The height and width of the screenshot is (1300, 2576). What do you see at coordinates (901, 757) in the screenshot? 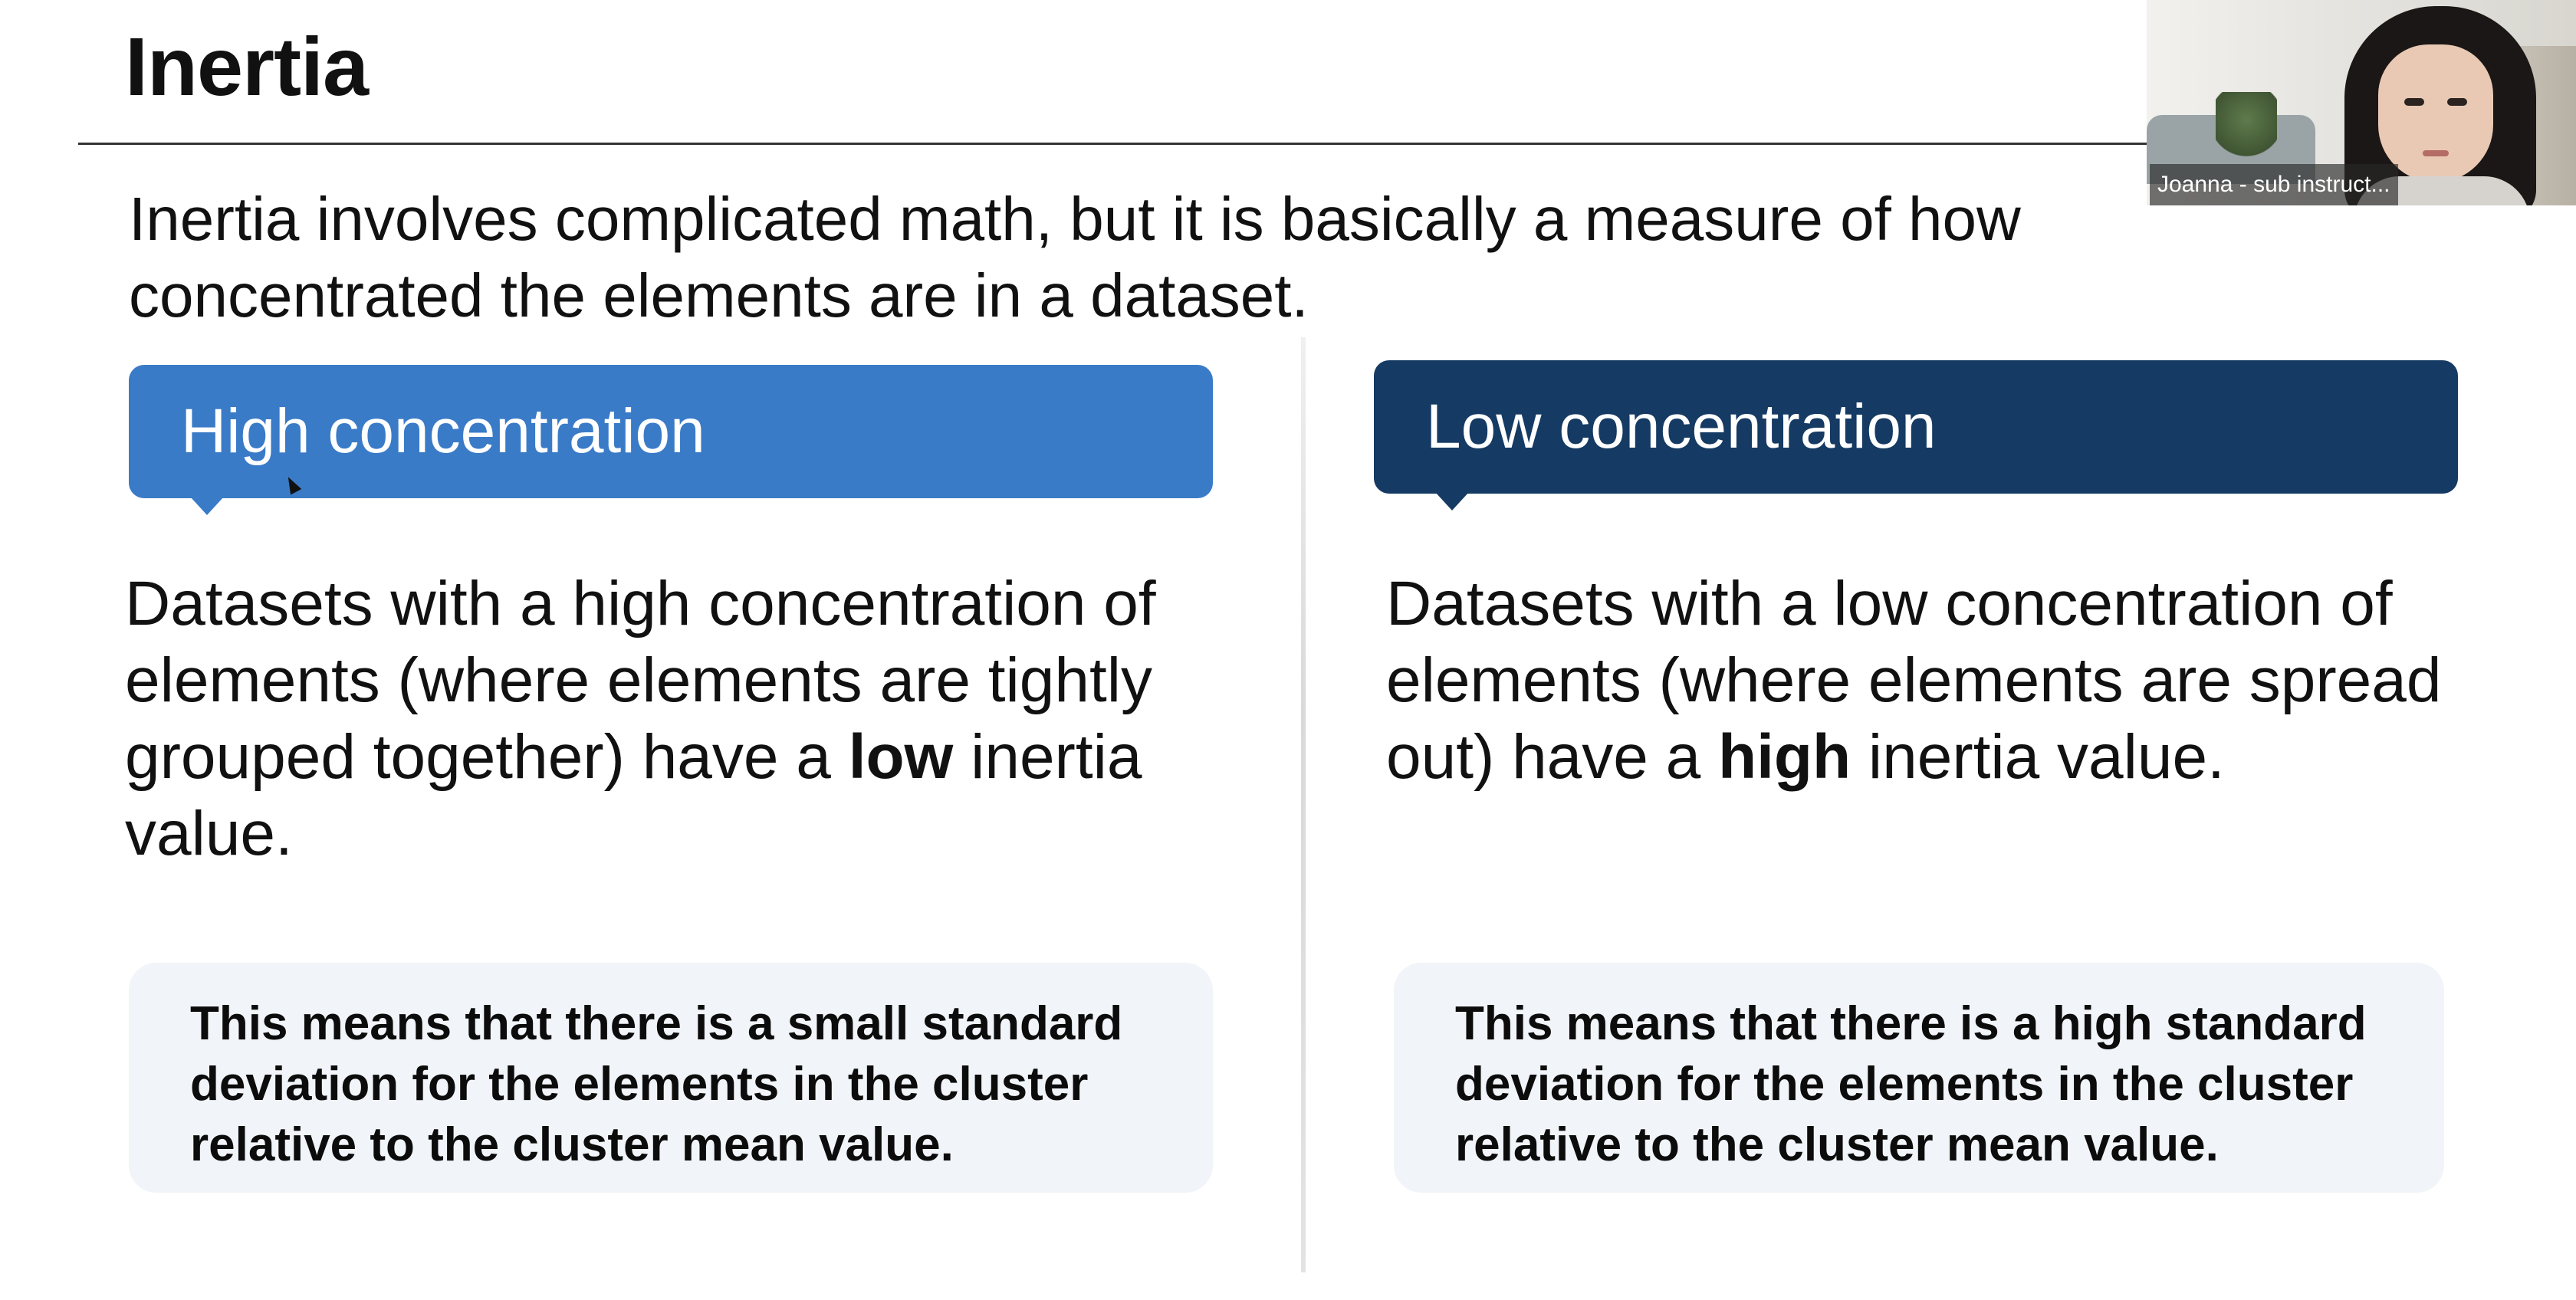
I see `high-concentration-bold-word: low` at bounding box center [901, 757].